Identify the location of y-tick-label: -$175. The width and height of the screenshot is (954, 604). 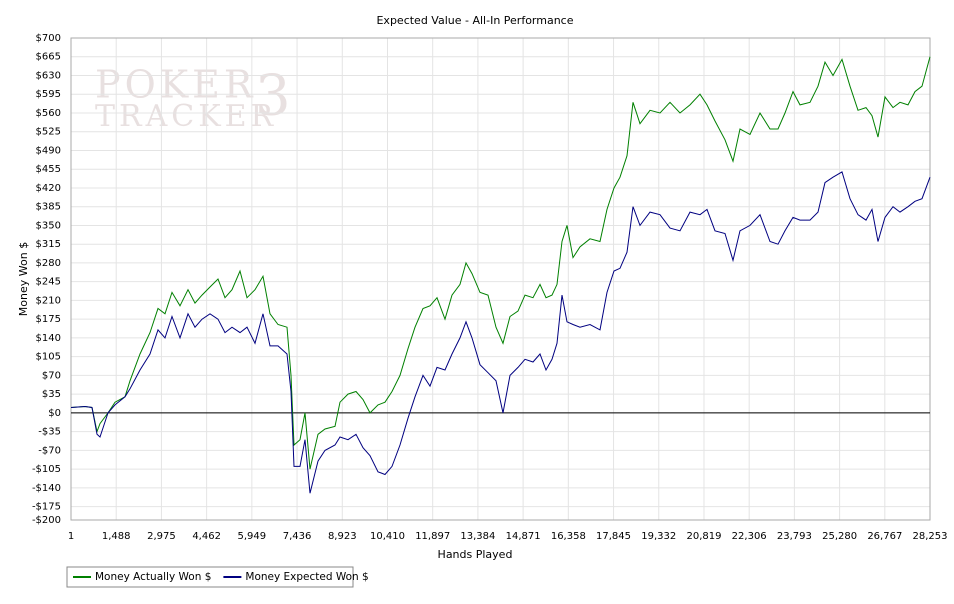
(46, 507).